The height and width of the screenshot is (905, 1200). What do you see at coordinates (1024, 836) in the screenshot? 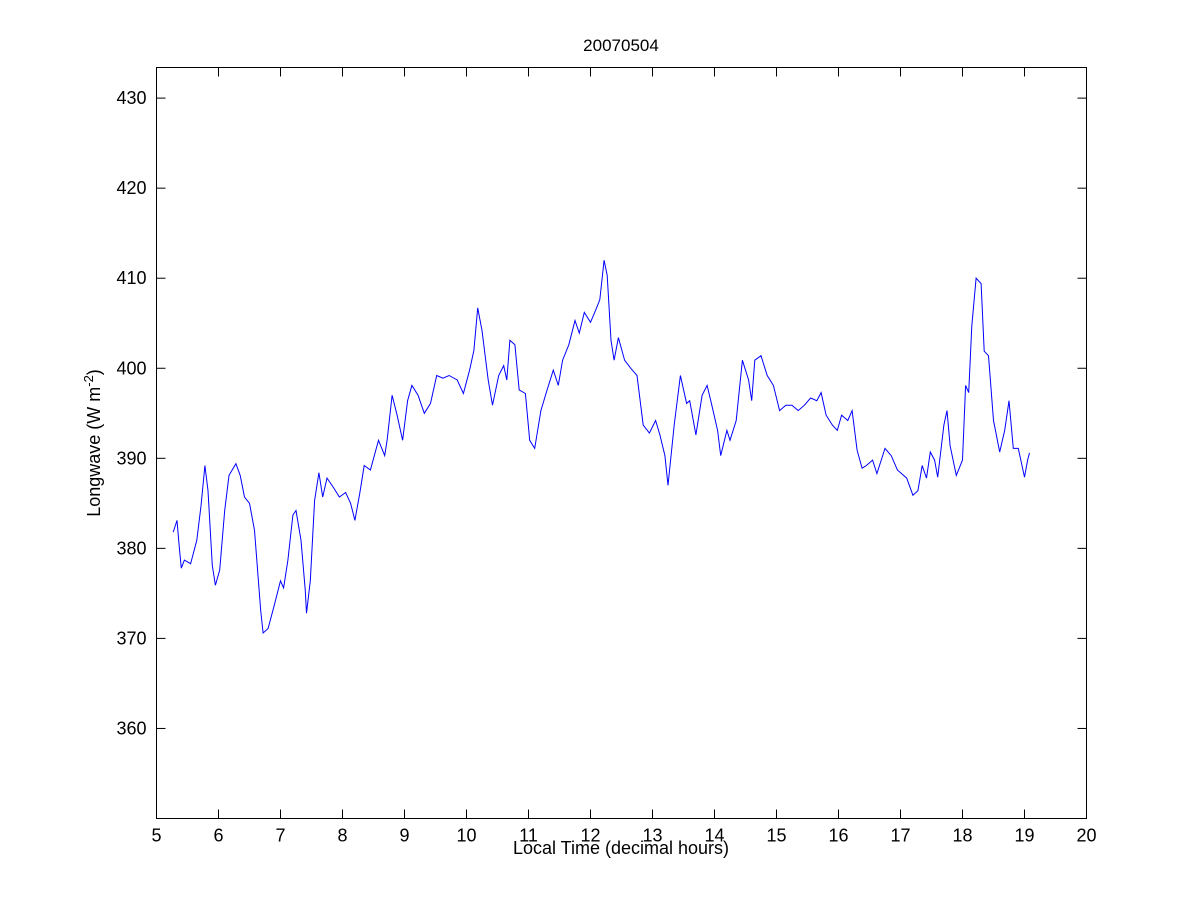
I see `x-tick-label: 19` at bounding box center [1024, 836].